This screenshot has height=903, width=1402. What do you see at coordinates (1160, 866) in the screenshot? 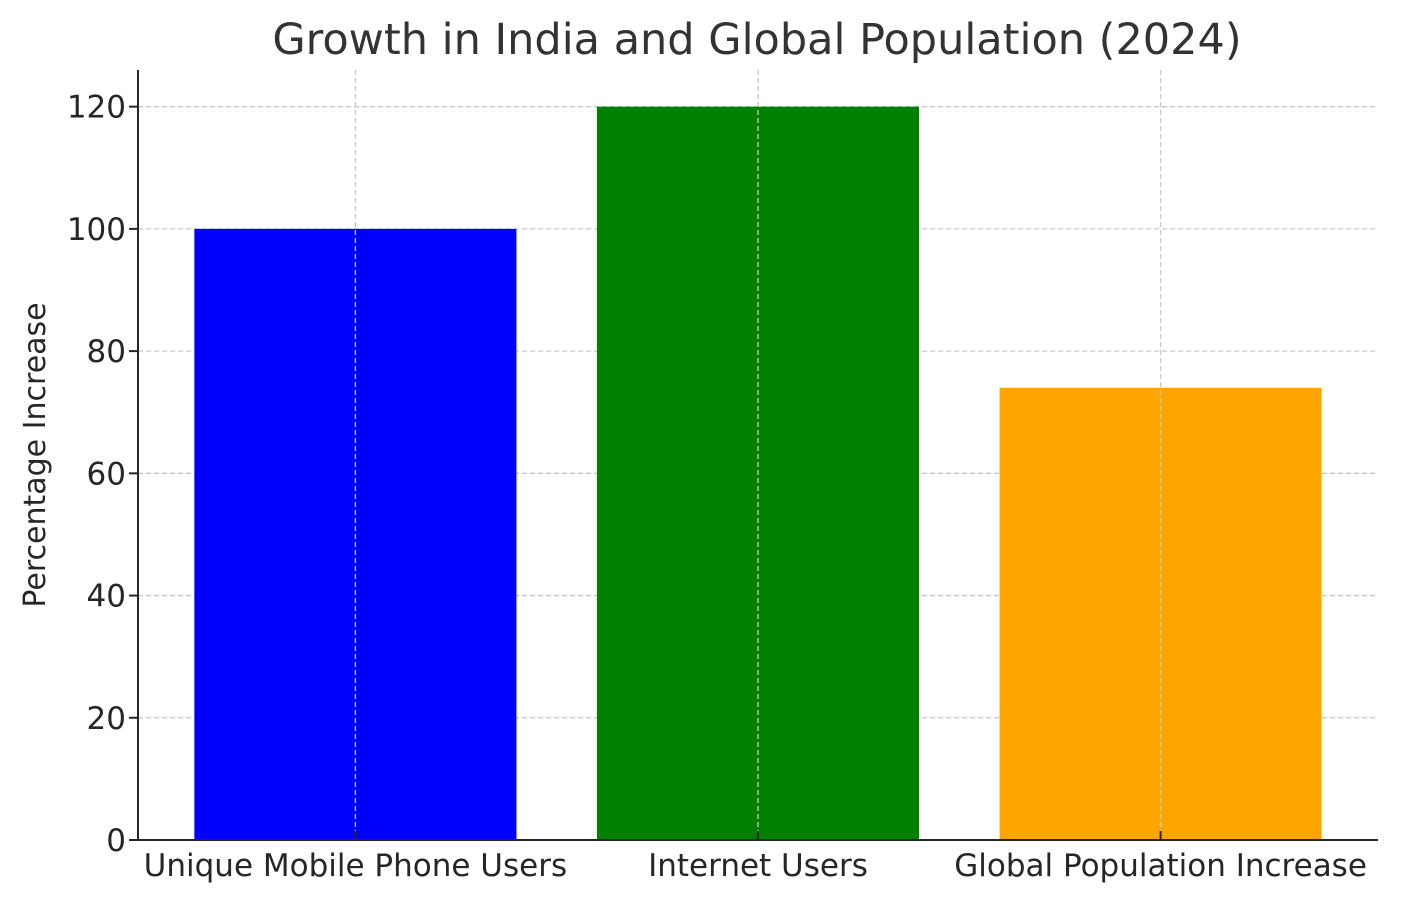
I see `x-tick-label: Global Population Increase` at bounding box center [1160, 866].